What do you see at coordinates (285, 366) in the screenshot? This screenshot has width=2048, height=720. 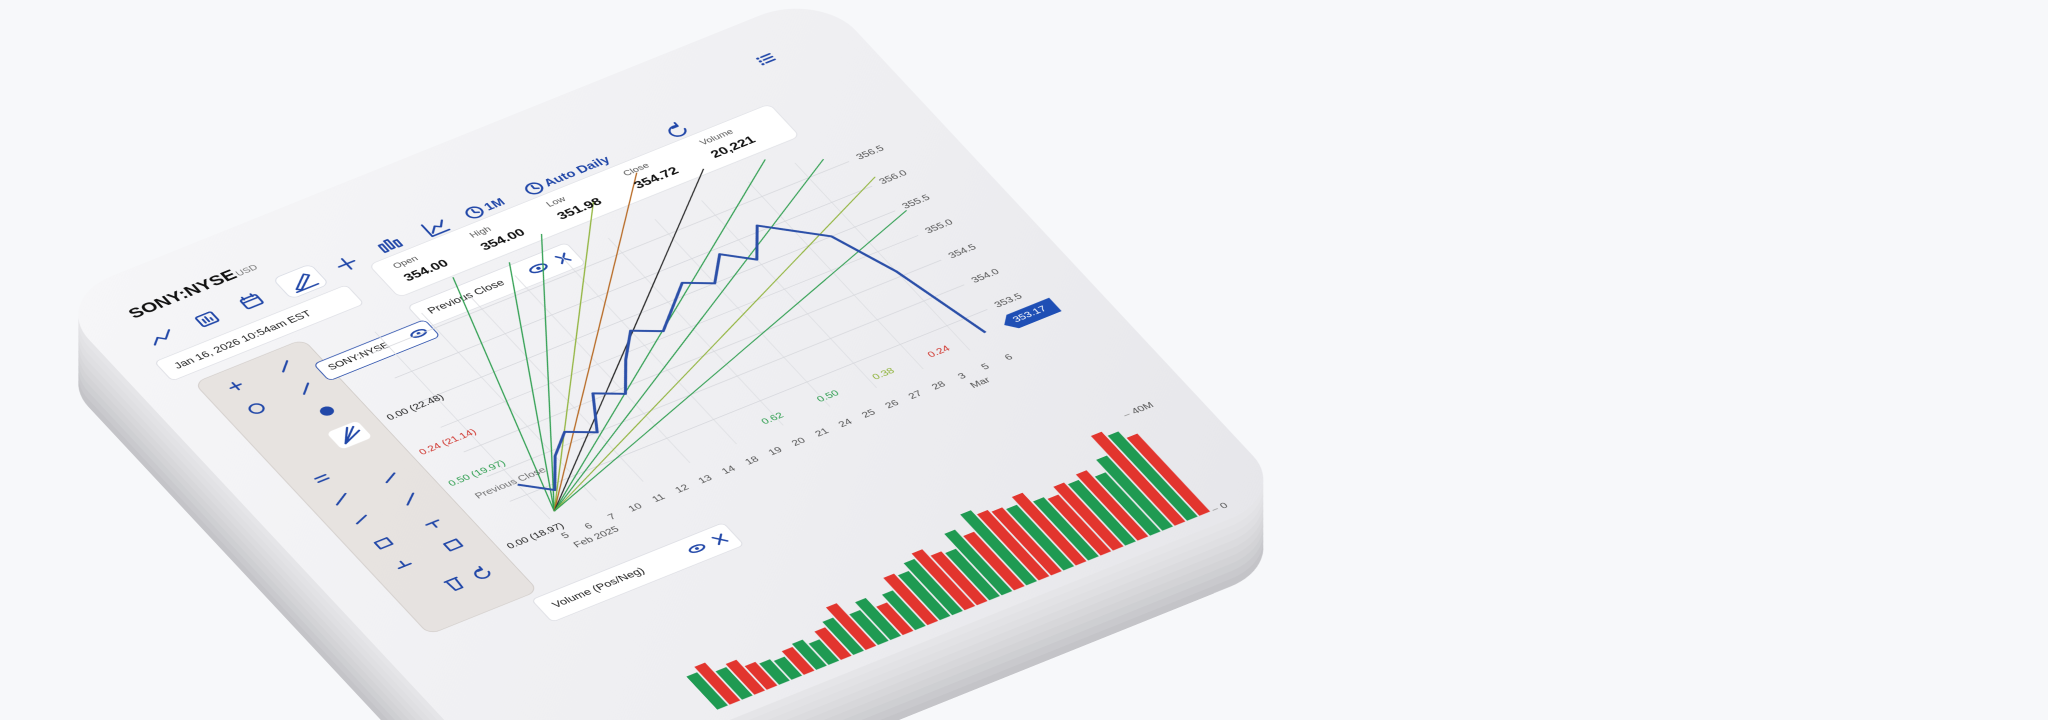 I see `tool-line` at bounding box center [285, 366].